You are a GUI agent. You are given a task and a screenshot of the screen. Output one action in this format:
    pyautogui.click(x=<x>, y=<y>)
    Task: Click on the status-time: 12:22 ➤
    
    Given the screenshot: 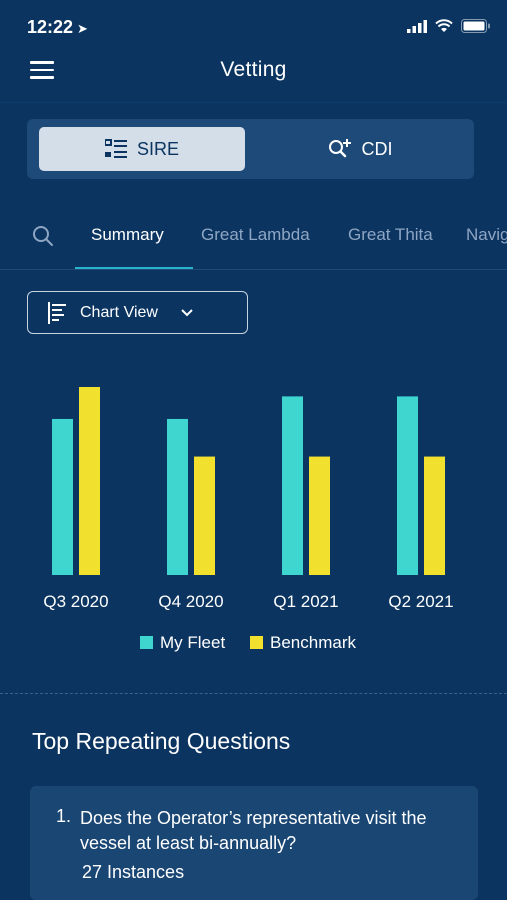 What is the action you would take?
    pyautogui.click(x=57, y=27)
    